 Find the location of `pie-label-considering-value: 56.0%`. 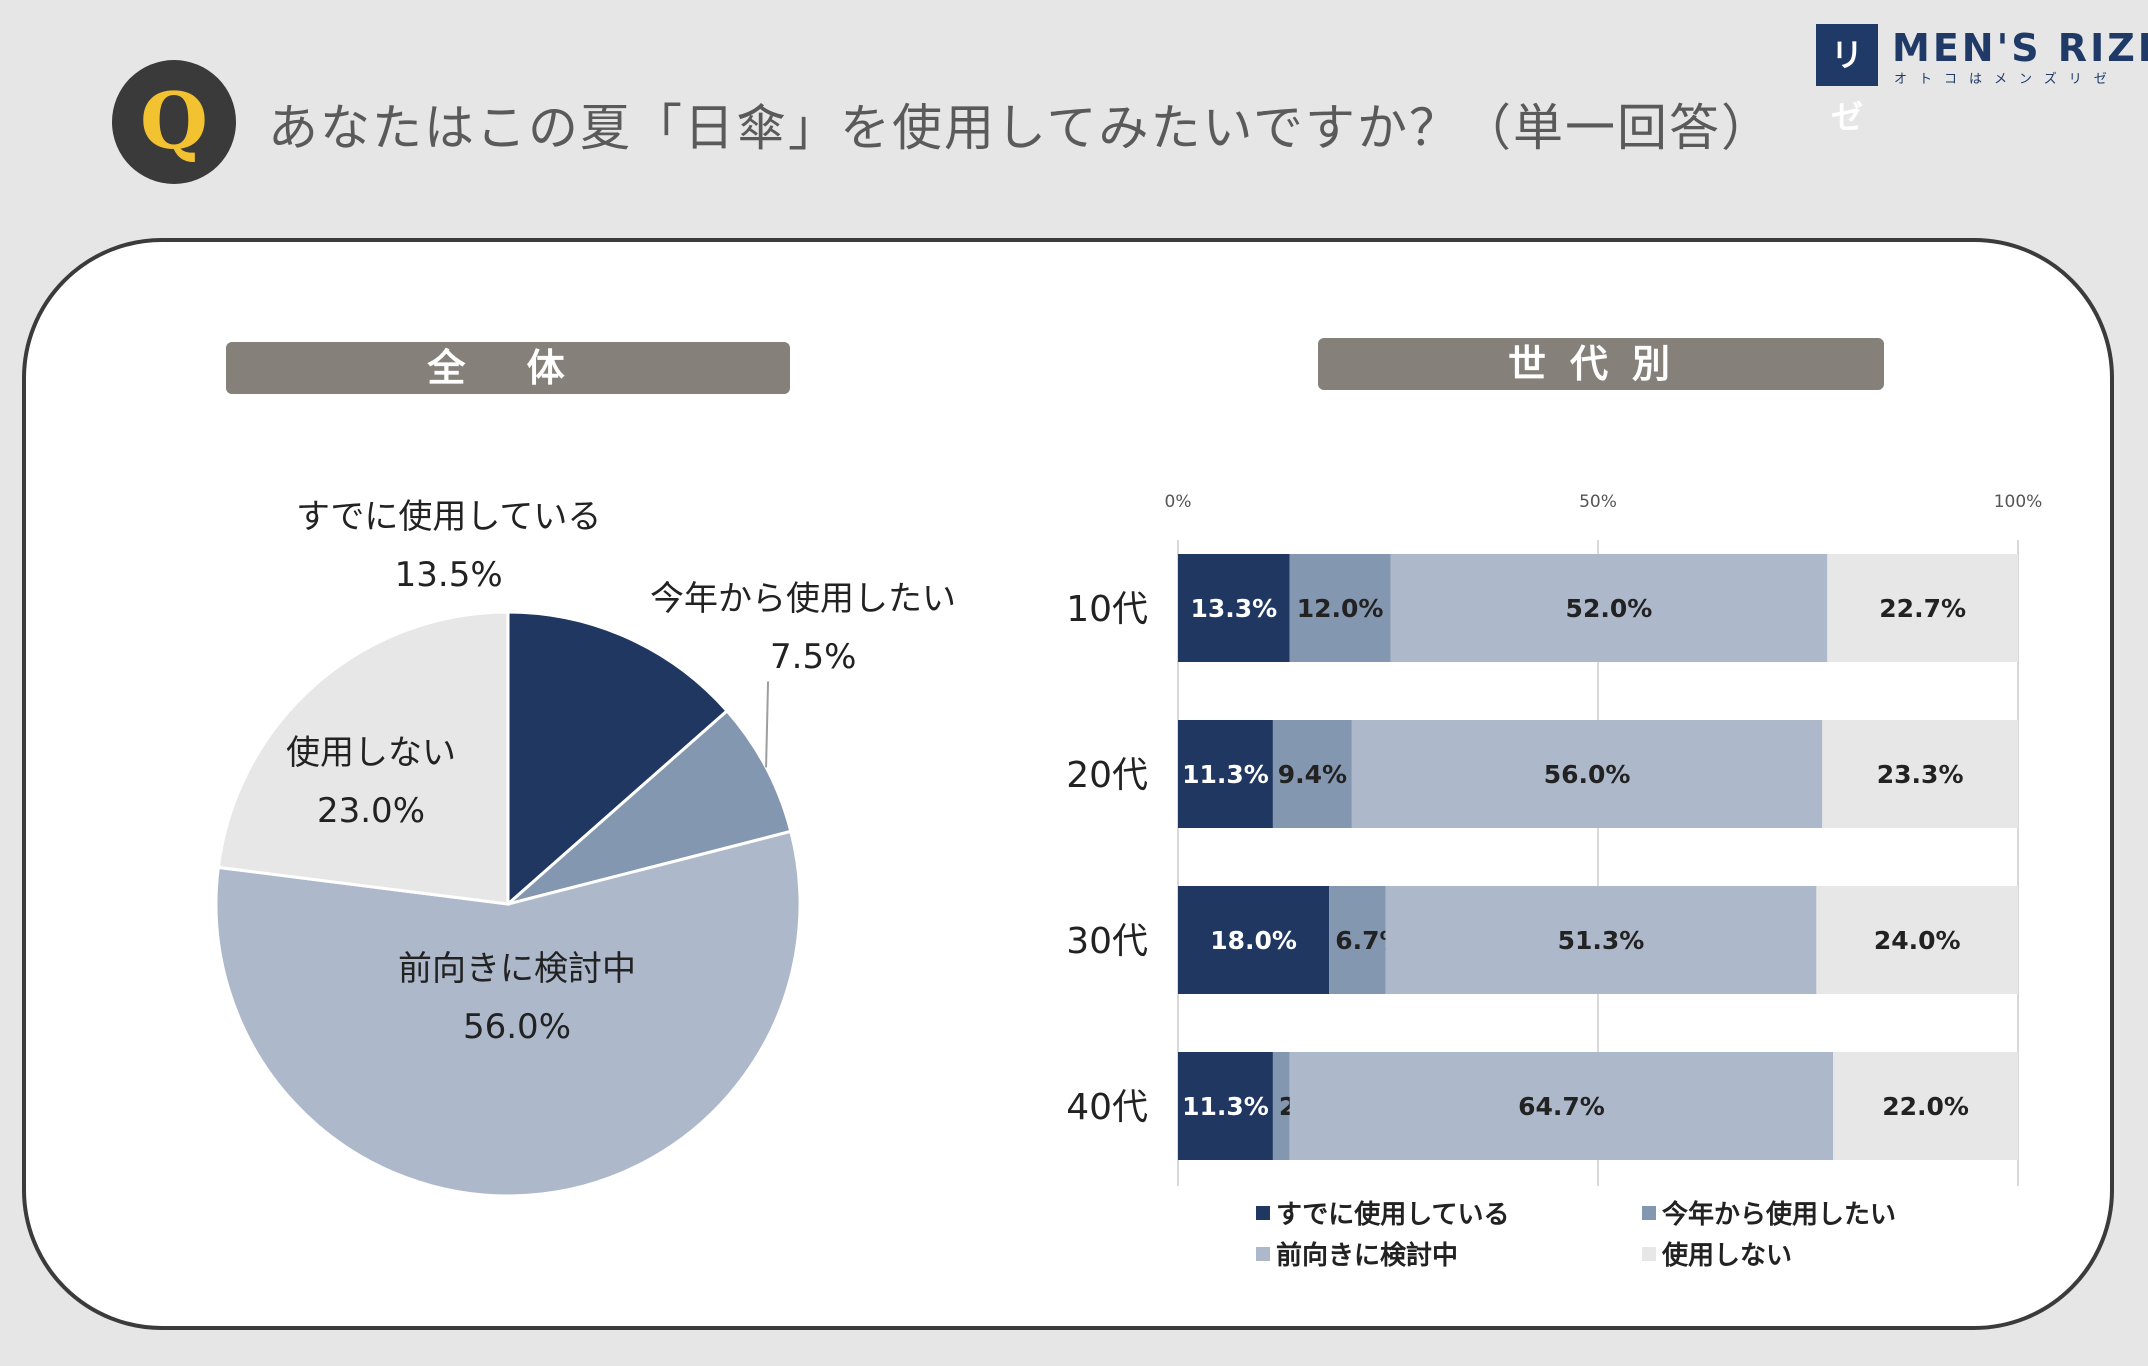

pie-label-considering-value: 56.0% is located at coordinates (516, 1027).